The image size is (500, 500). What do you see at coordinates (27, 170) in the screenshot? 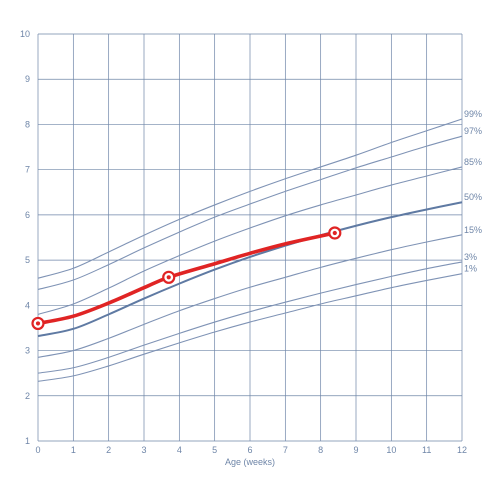
I see `y-tick-label: 7` at bounding box center [27, 170].